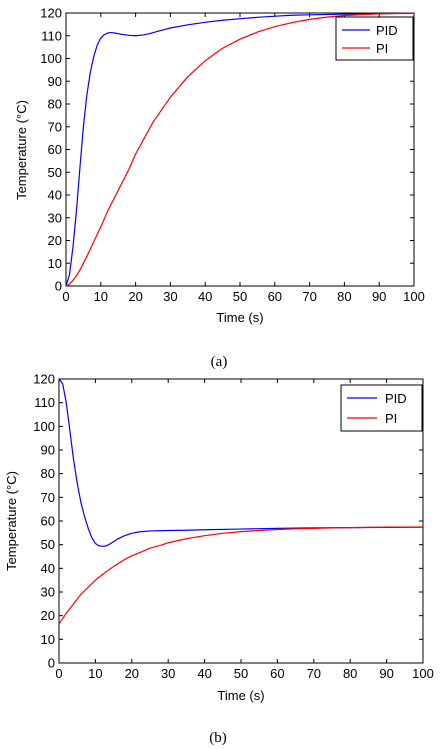 The image size is (446, 749). What do you see at coordinates (218, 738) in the screenshot?
I see `caption-b: (b)` at bounding box center [218, 738].